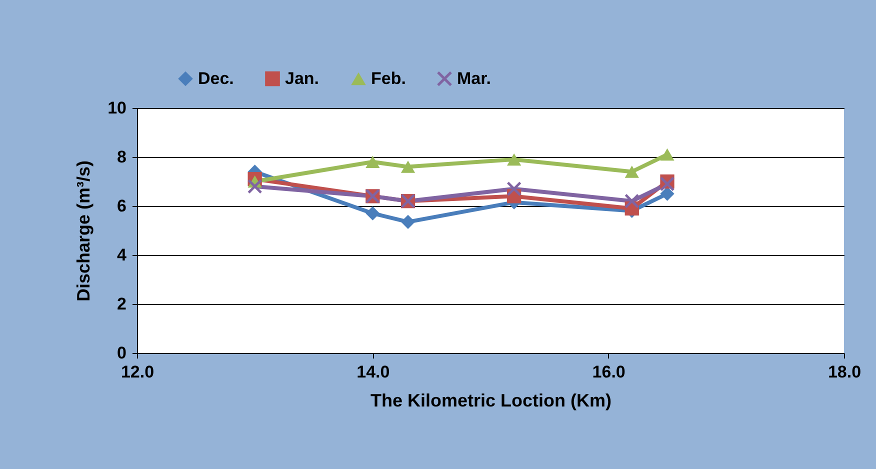 This screenshot has height=469, width=876. What do you see at coordinates (122, 255) in the screenshot?
I see `y-tick-label: 4` at bounding box center [122, 255].